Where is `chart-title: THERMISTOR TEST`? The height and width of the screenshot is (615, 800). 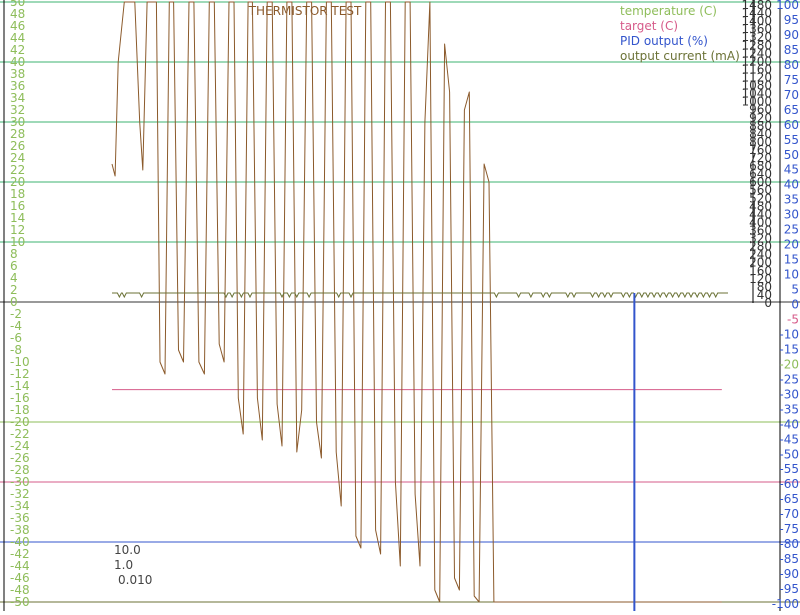 chart-title: THERMISTOR TEST is located at coordinates (305, 11).